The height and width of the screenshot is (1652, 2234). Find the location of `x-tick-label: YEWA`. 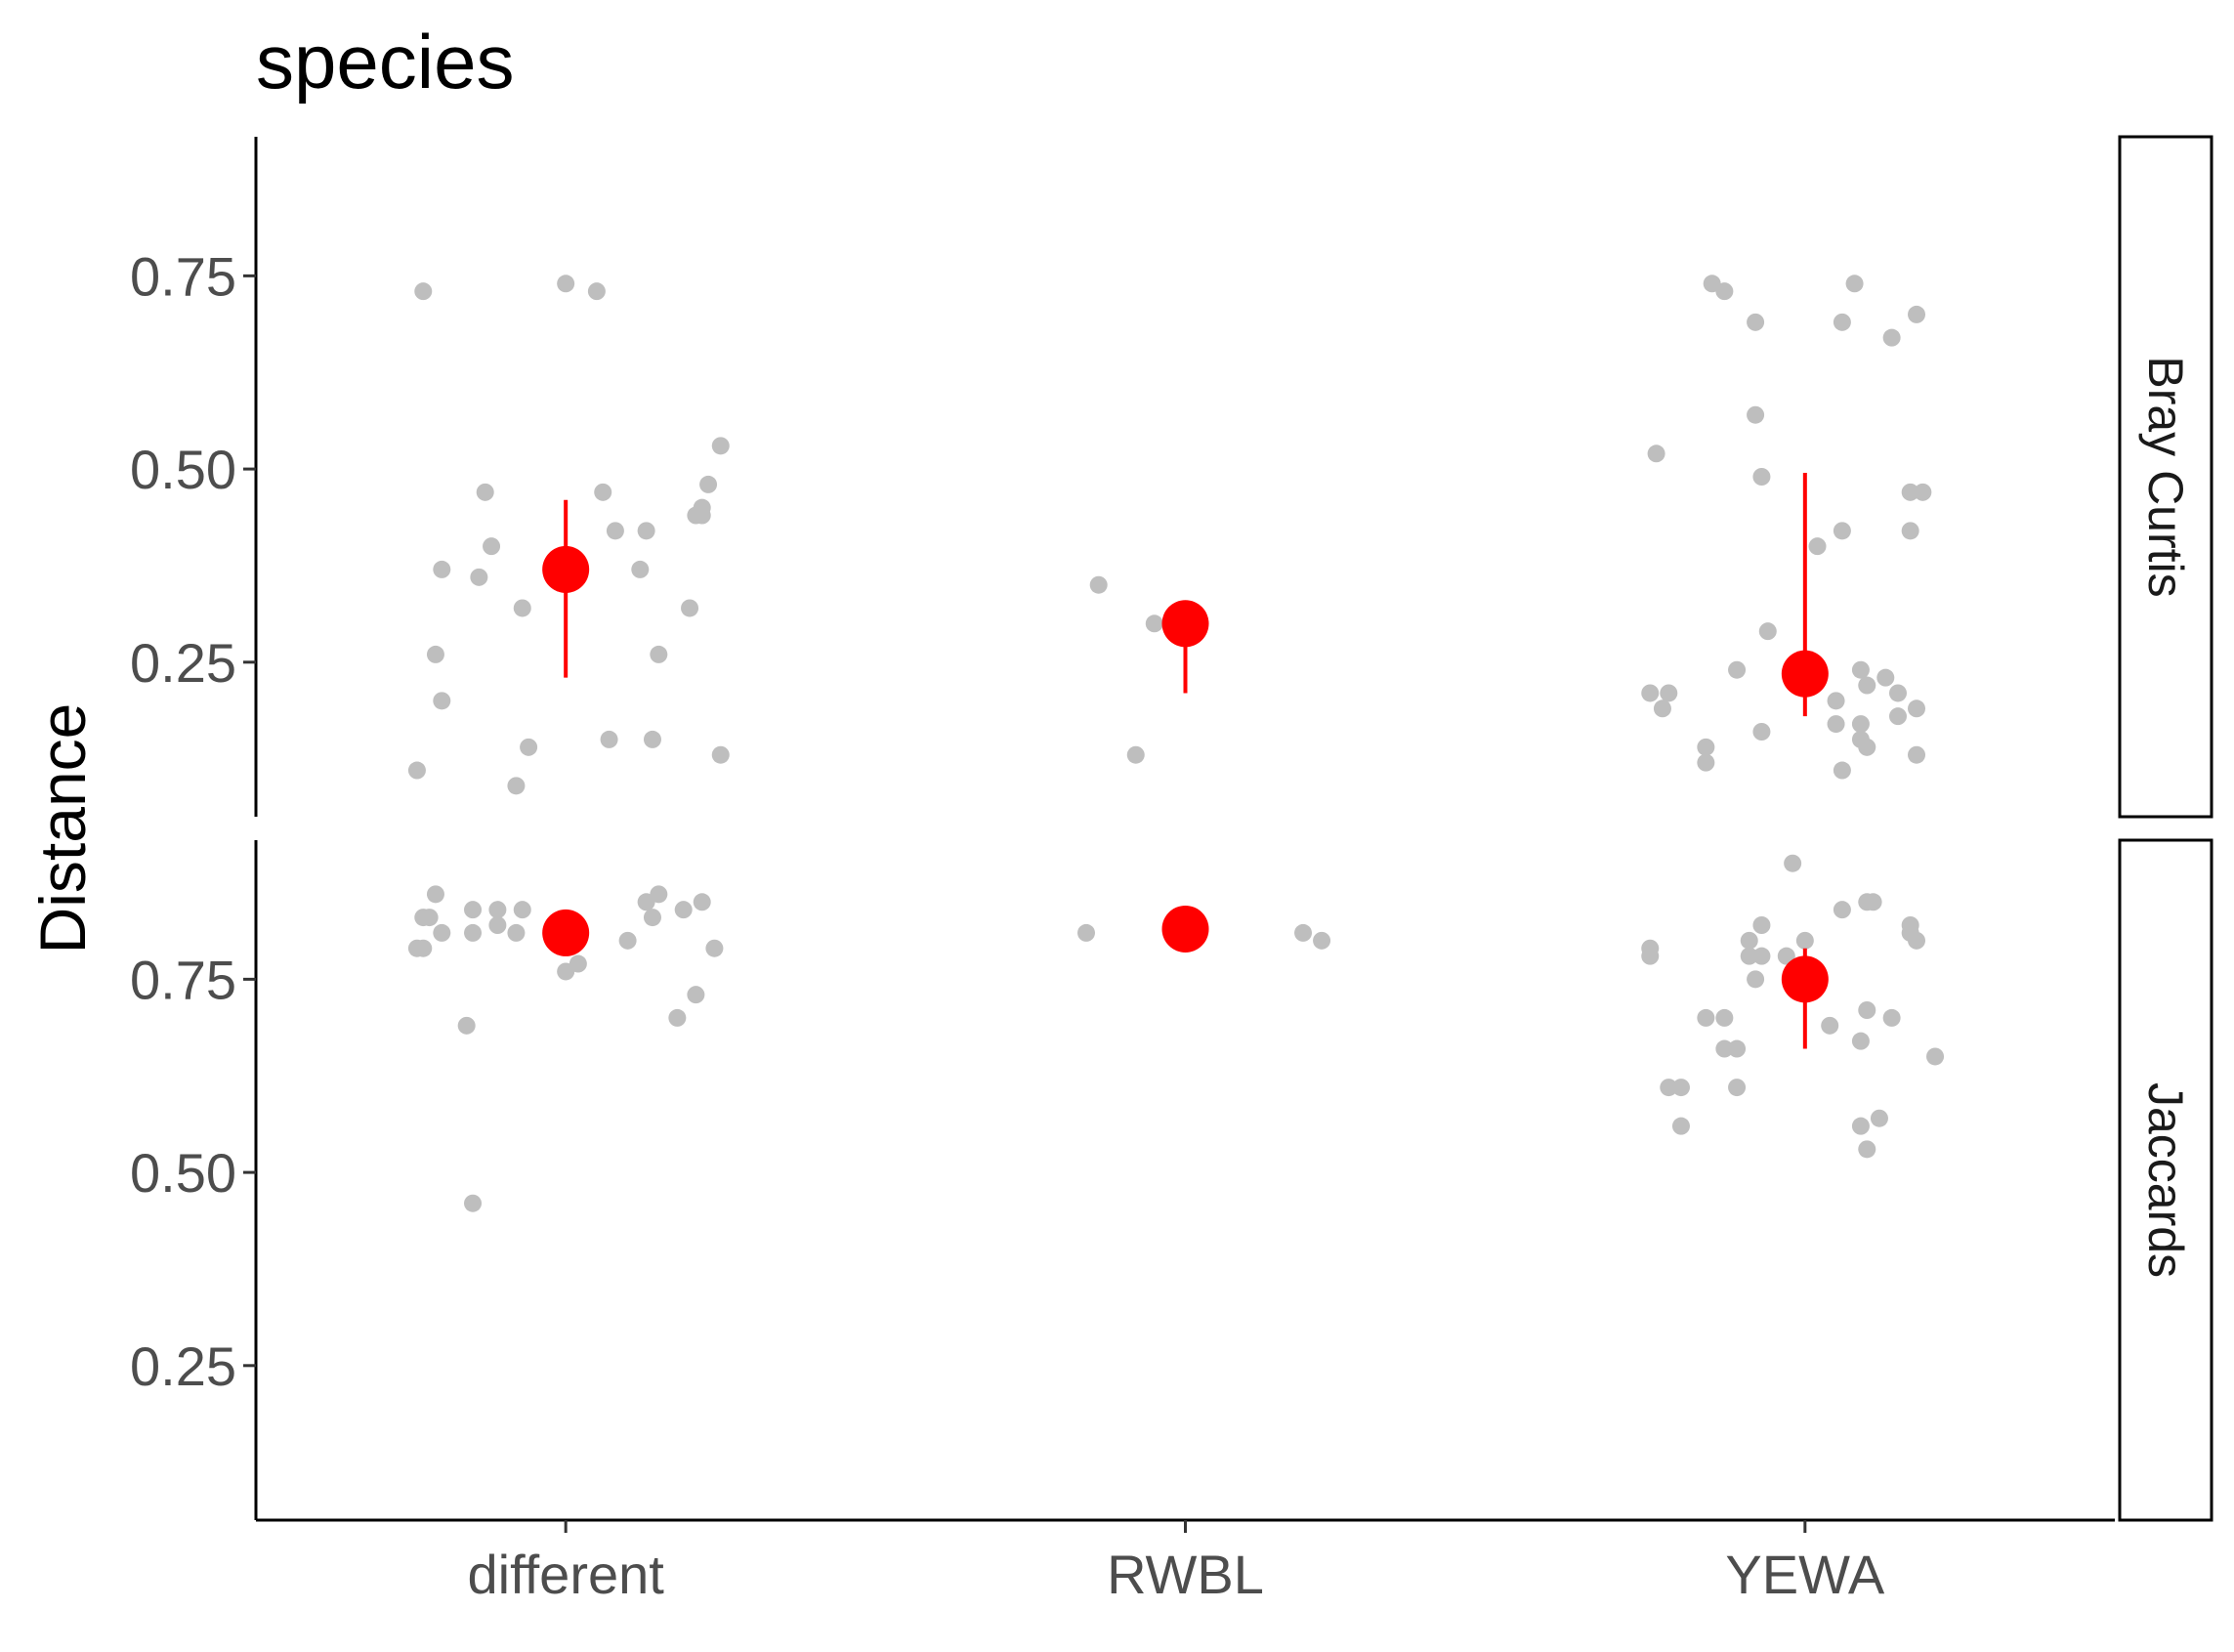

x-tick-label: YEWA is located at coordinates (1805, 1574).